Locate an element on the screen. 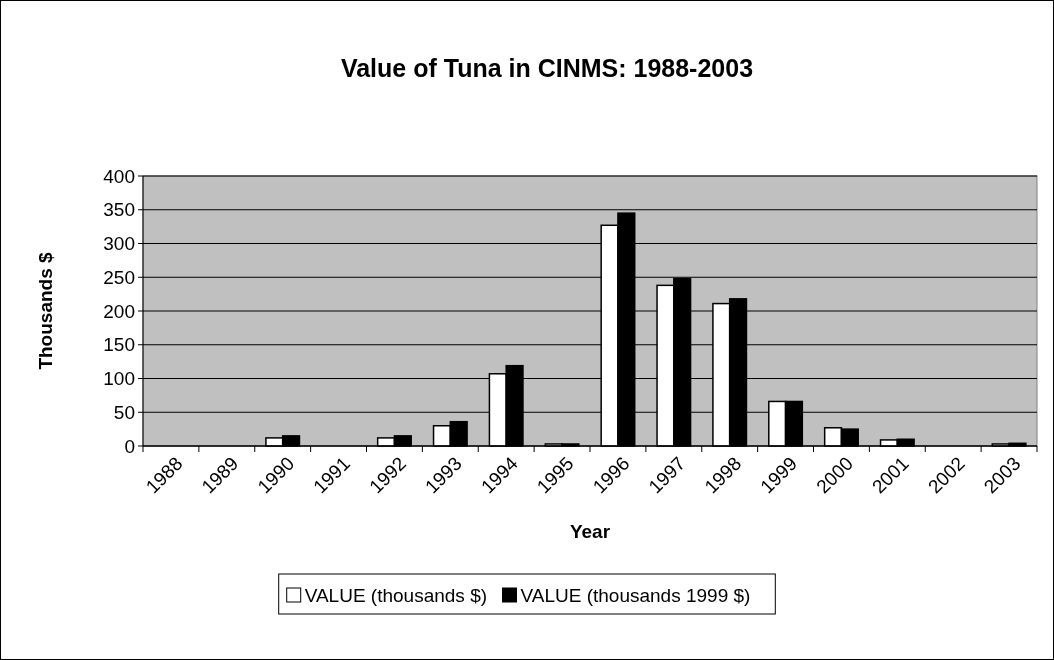 The height and width of the screenshot is (660, 1054). legend-label: VALUE (thousands $) is located at coordinates (396, 595).